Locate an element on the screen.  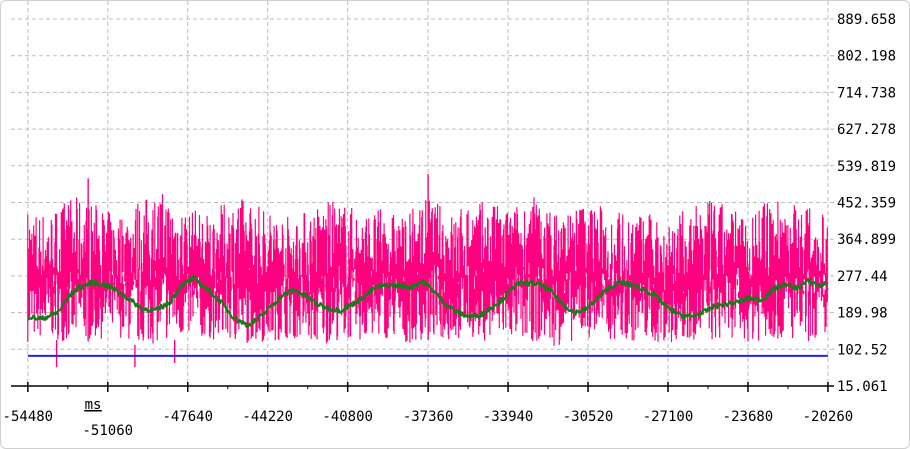
x-unit-label: ms is located at coordinates (93, 405).